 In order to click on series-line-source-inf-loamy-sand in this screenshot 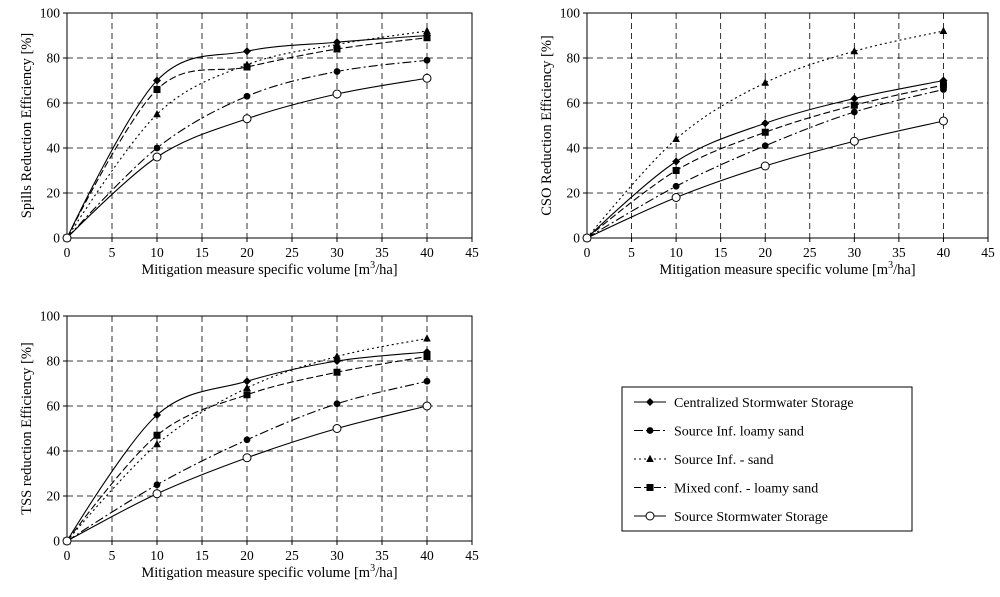, I will do `click(247, 149)`.